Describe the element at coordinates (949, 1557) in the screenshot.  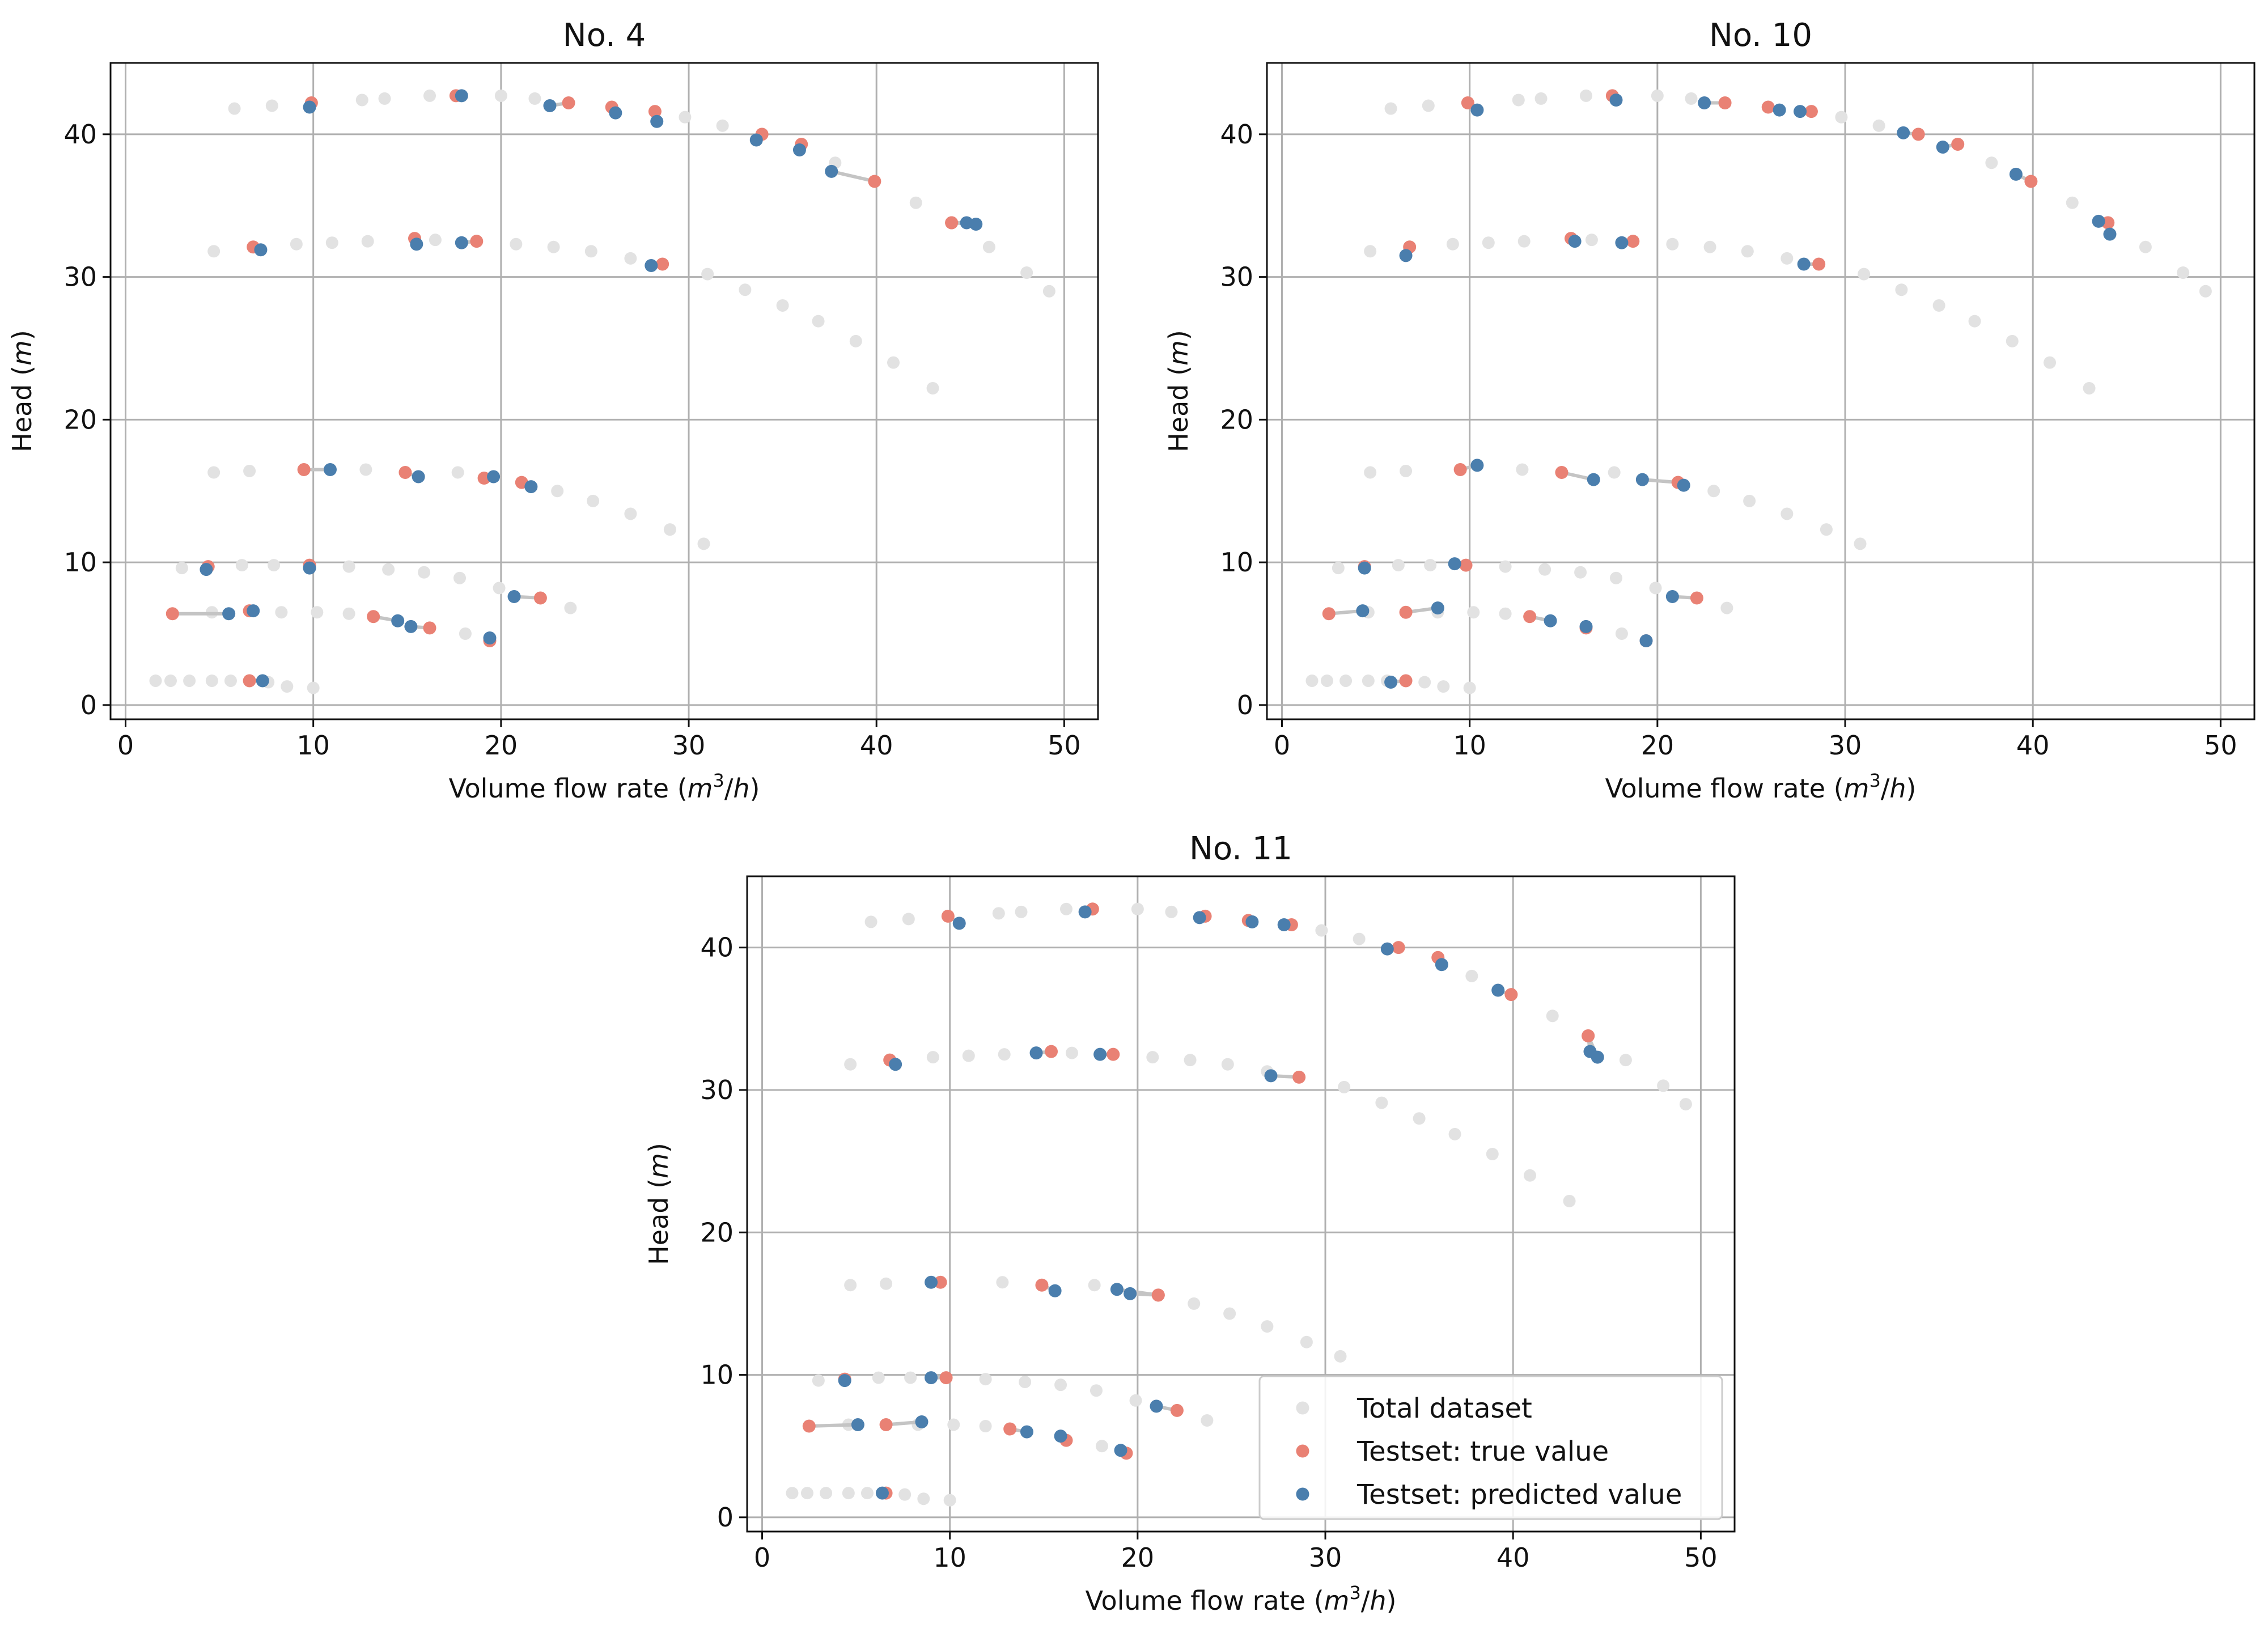
I see `x-tick-label: 10` at that location.